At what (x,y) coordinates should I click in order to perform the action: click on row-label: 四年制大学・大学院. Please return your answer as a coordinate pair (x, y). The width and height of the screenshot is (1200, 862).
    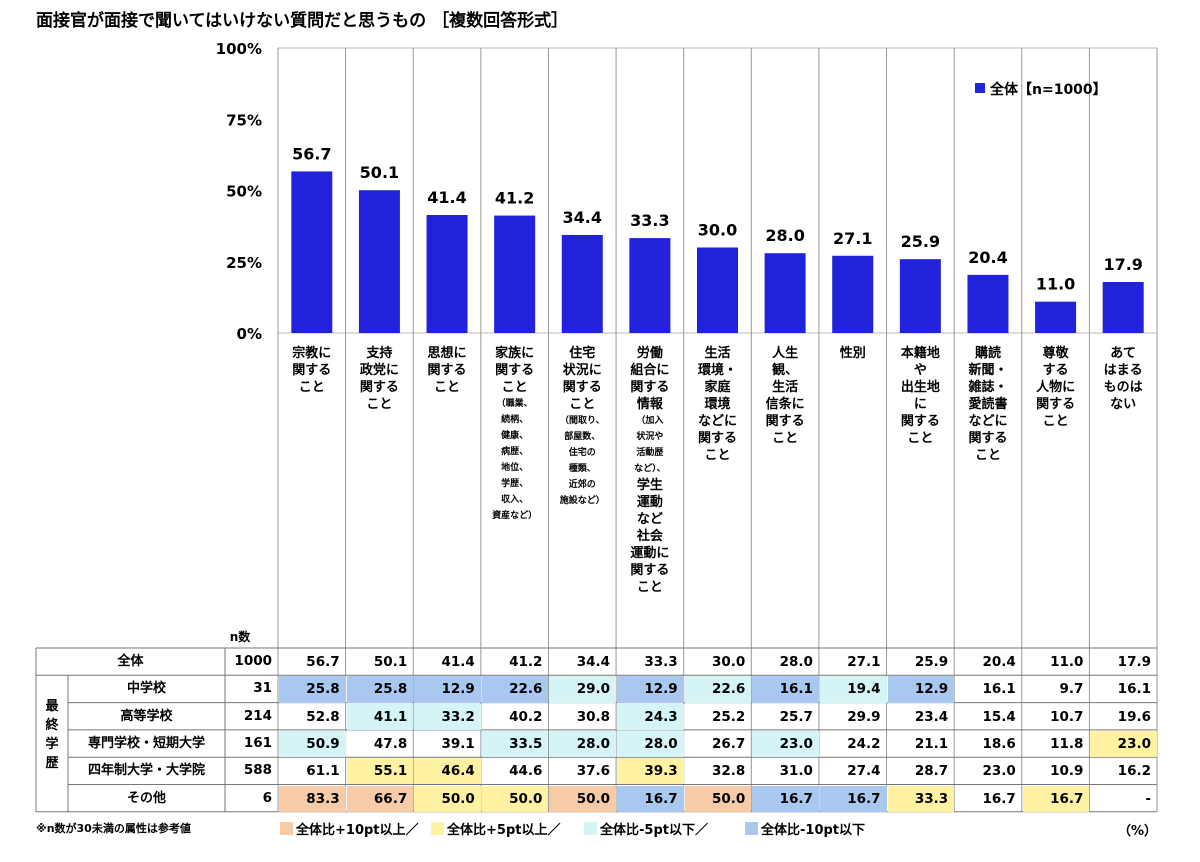
    Looking at the image, I should click on (146, 771).